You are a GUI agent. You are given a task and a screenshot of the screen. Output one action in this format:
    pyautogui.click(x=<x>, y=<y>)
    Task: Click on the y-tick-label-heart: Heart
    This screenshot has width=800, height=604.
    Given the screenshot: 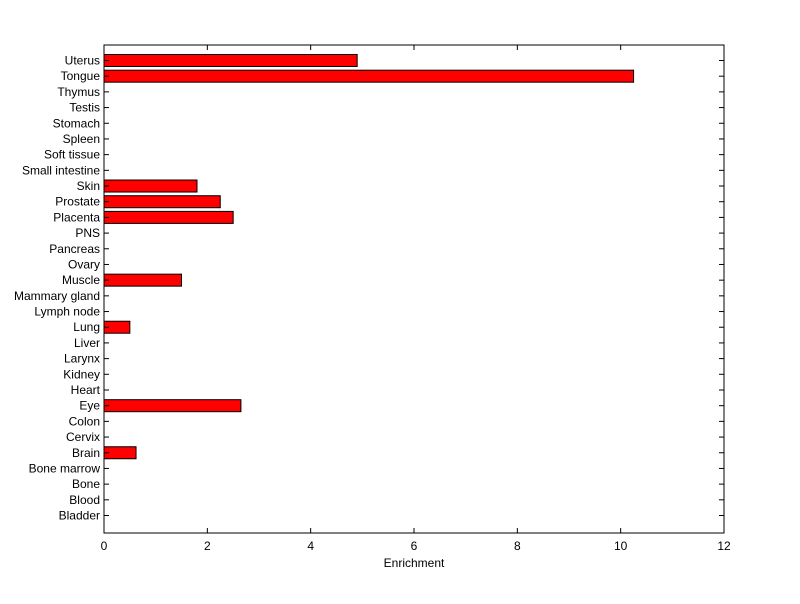 What is the action you would take?
    pyautogui.click(x=86, y=390)
    